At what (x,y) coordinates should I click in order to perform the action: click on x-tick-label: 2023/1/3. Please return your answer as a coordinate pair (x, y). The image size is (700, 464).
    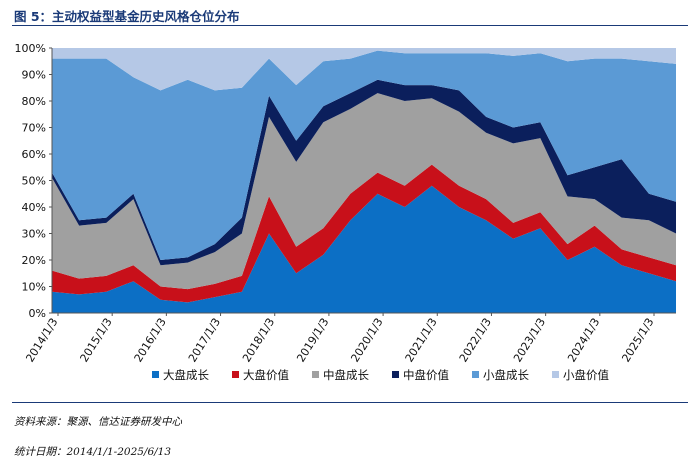
    Looking at the image, I should click on (529, 340).